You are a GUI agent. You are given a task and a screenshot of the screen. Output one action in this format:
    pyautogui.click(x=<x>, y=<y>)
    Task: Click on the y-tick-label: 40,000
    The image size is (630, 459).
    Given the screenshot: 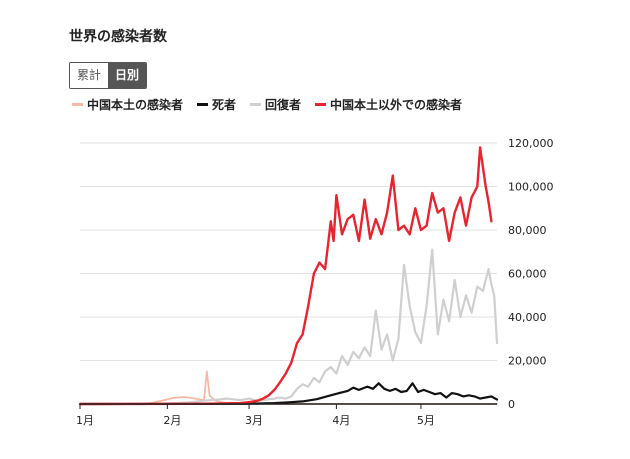 What is the action you would take?
    pyautogui.click(x=527, y=317)
    